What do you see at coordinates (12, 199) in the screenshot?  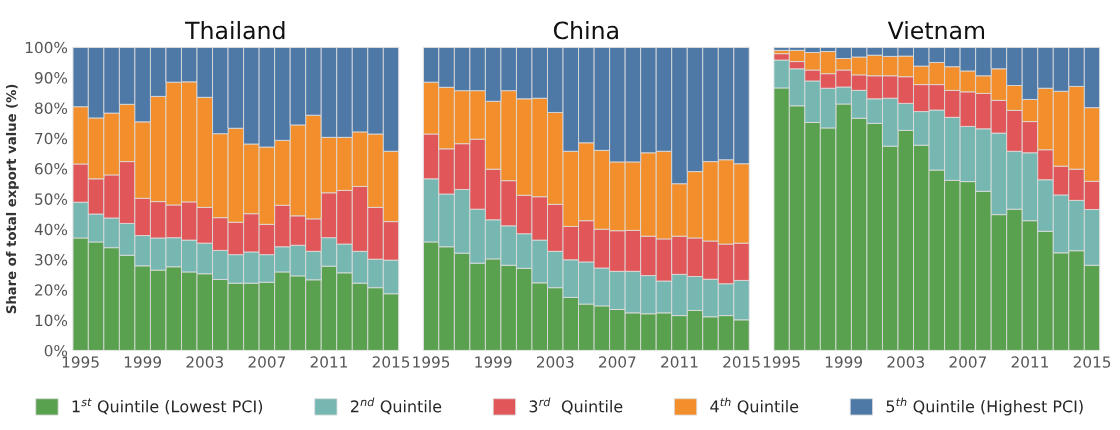 I see `y-axis-title: Share of total export value (%)` at bounding box center [12, 199].